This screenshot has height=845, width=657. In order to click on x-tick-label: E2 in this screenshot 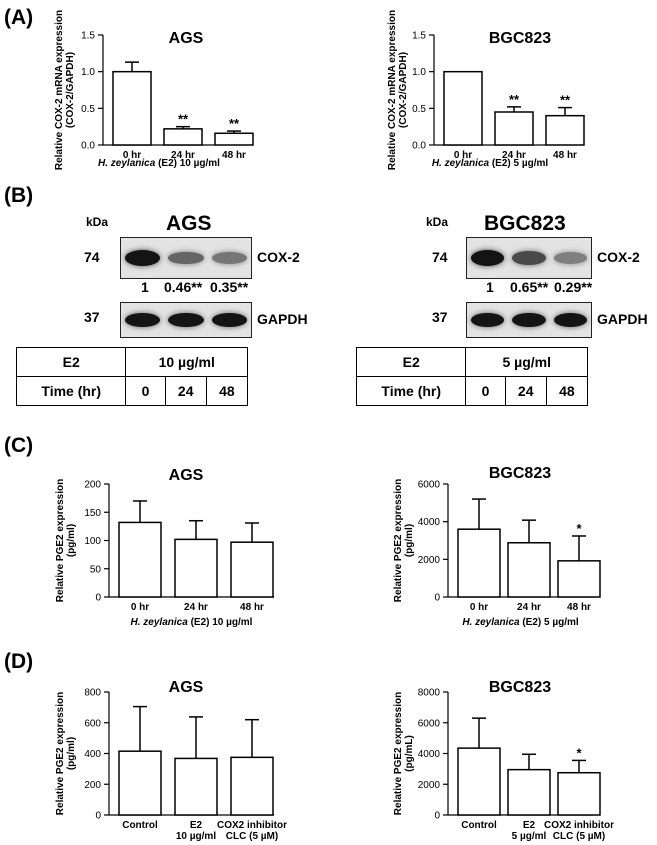, I will do `click(196, 825)`.